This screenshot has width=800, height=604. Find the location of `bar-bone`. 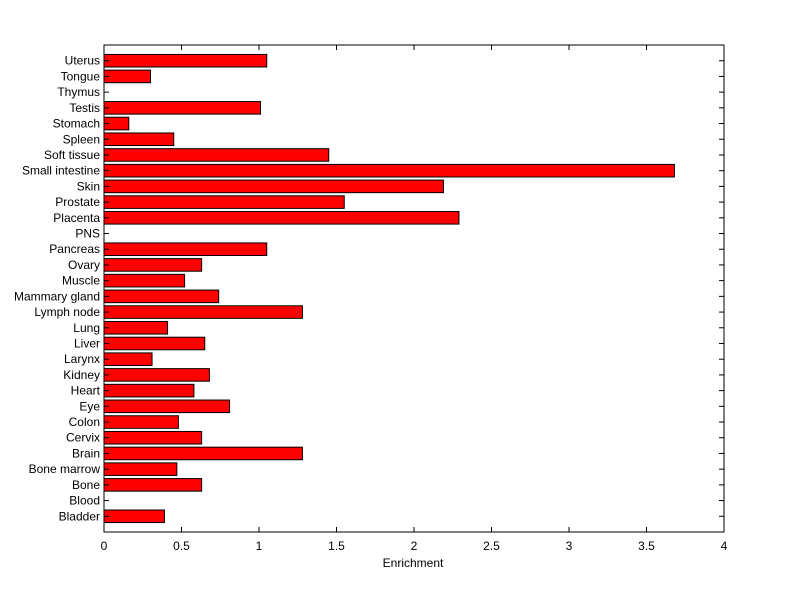

bar-bone is located at coordinates (153, 485).